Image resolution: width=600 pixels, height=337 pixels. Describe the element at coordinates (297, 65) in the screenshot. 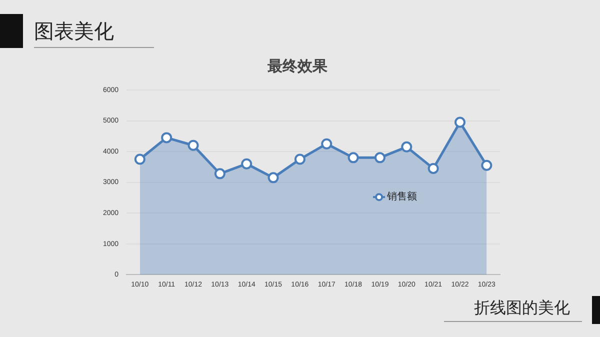

I see `chart-title: 最终效果` at that location.